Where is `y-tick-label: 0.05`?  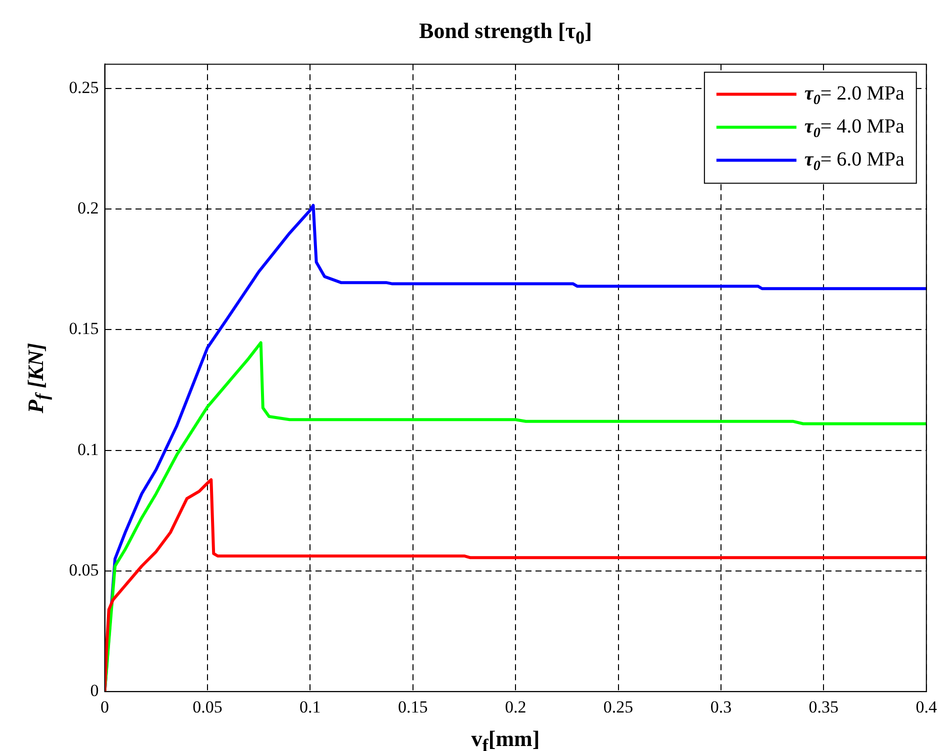
y-tick-label: 0.05 is located at coordinates (84, 570).